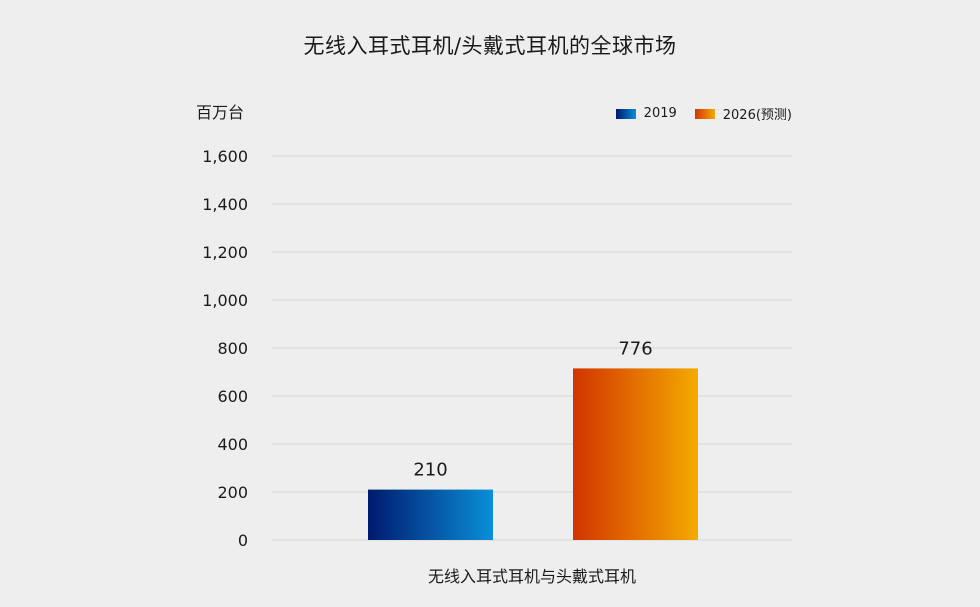  What do you see at coordinates (635, 348) in the screenshot?
I see `bar-value-label: 776` at bounding box center [635, 348].